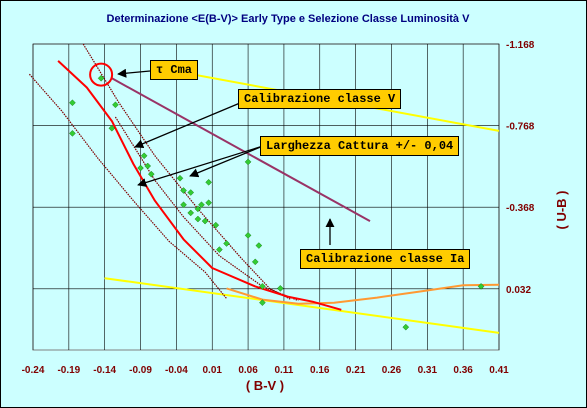  I want to click on x-tick-label: 0.11, so click(283, 370).